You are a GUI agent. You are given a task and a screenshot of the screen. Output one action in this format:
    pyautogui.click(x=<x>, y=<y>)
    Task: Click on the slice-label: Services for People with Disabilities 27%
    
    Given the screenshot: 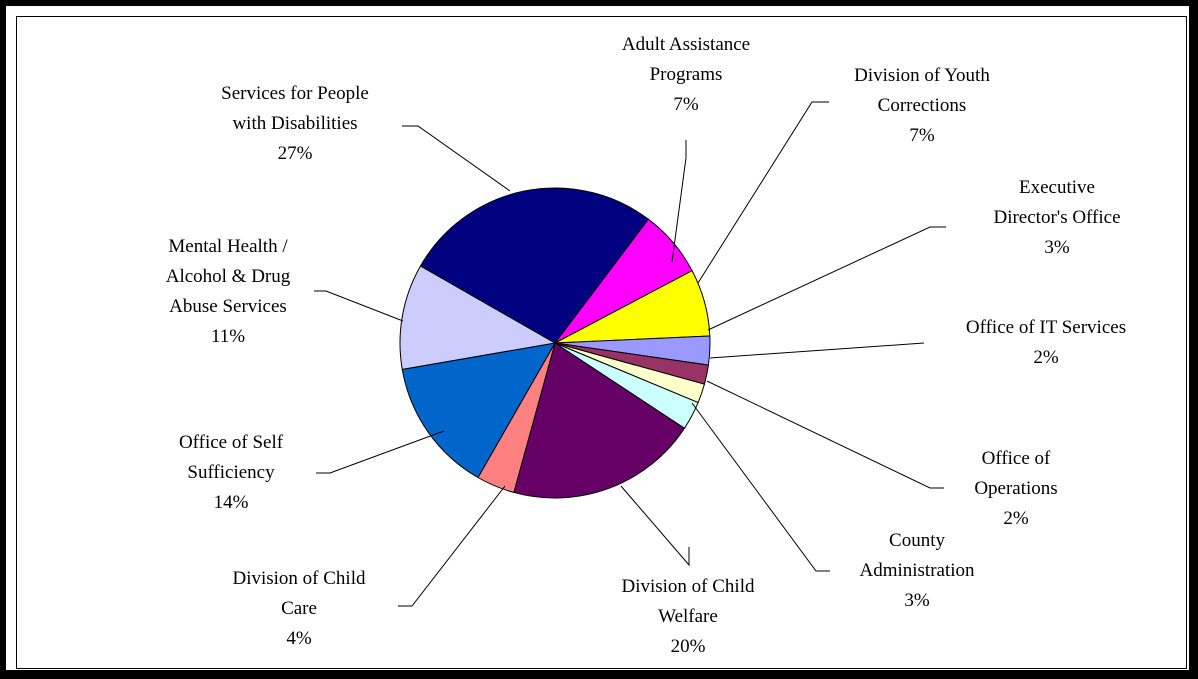 What is the action you would take?
    pyautogui.click(x=295, y=123)
    